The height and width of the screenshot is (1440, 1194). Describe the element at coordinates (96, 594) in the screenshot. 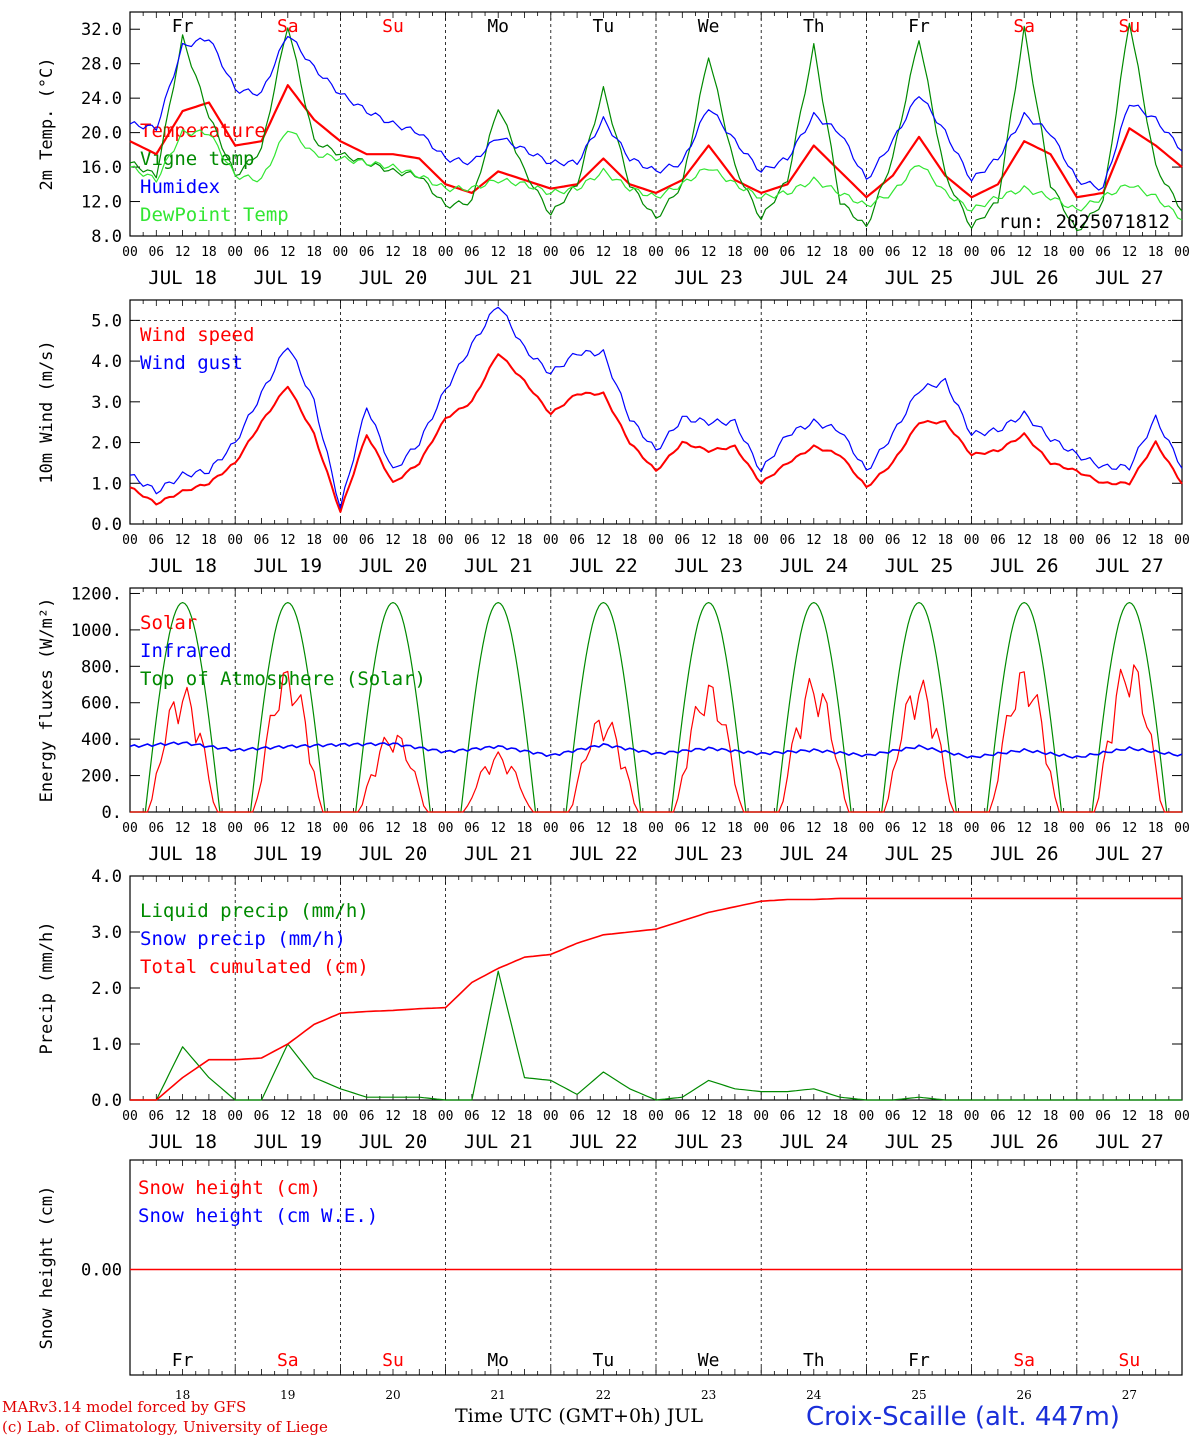

I see `y-tick-label: 1200.` at that location.